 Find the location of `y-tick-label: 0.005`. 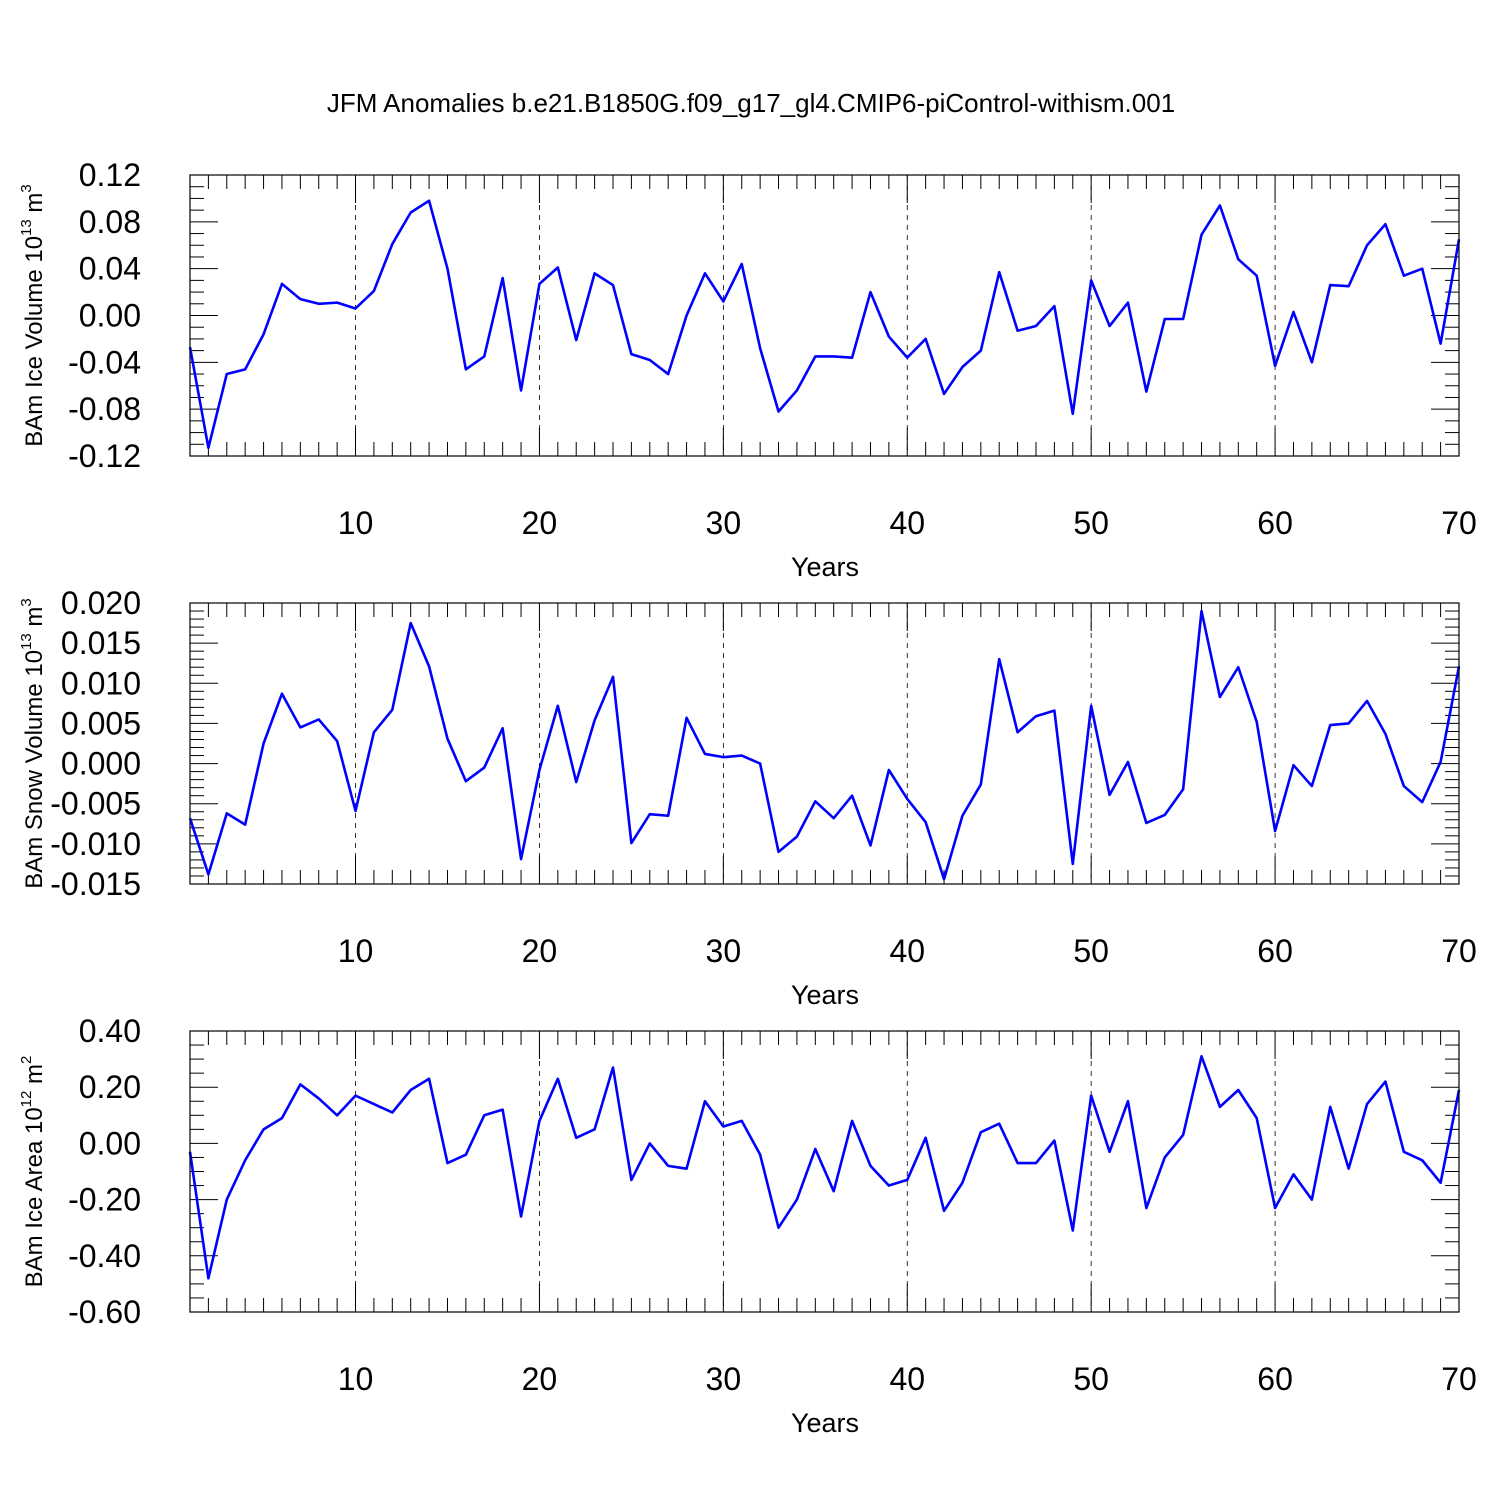

y-tick-label: 0.005 is located at coordinates (101, 723).